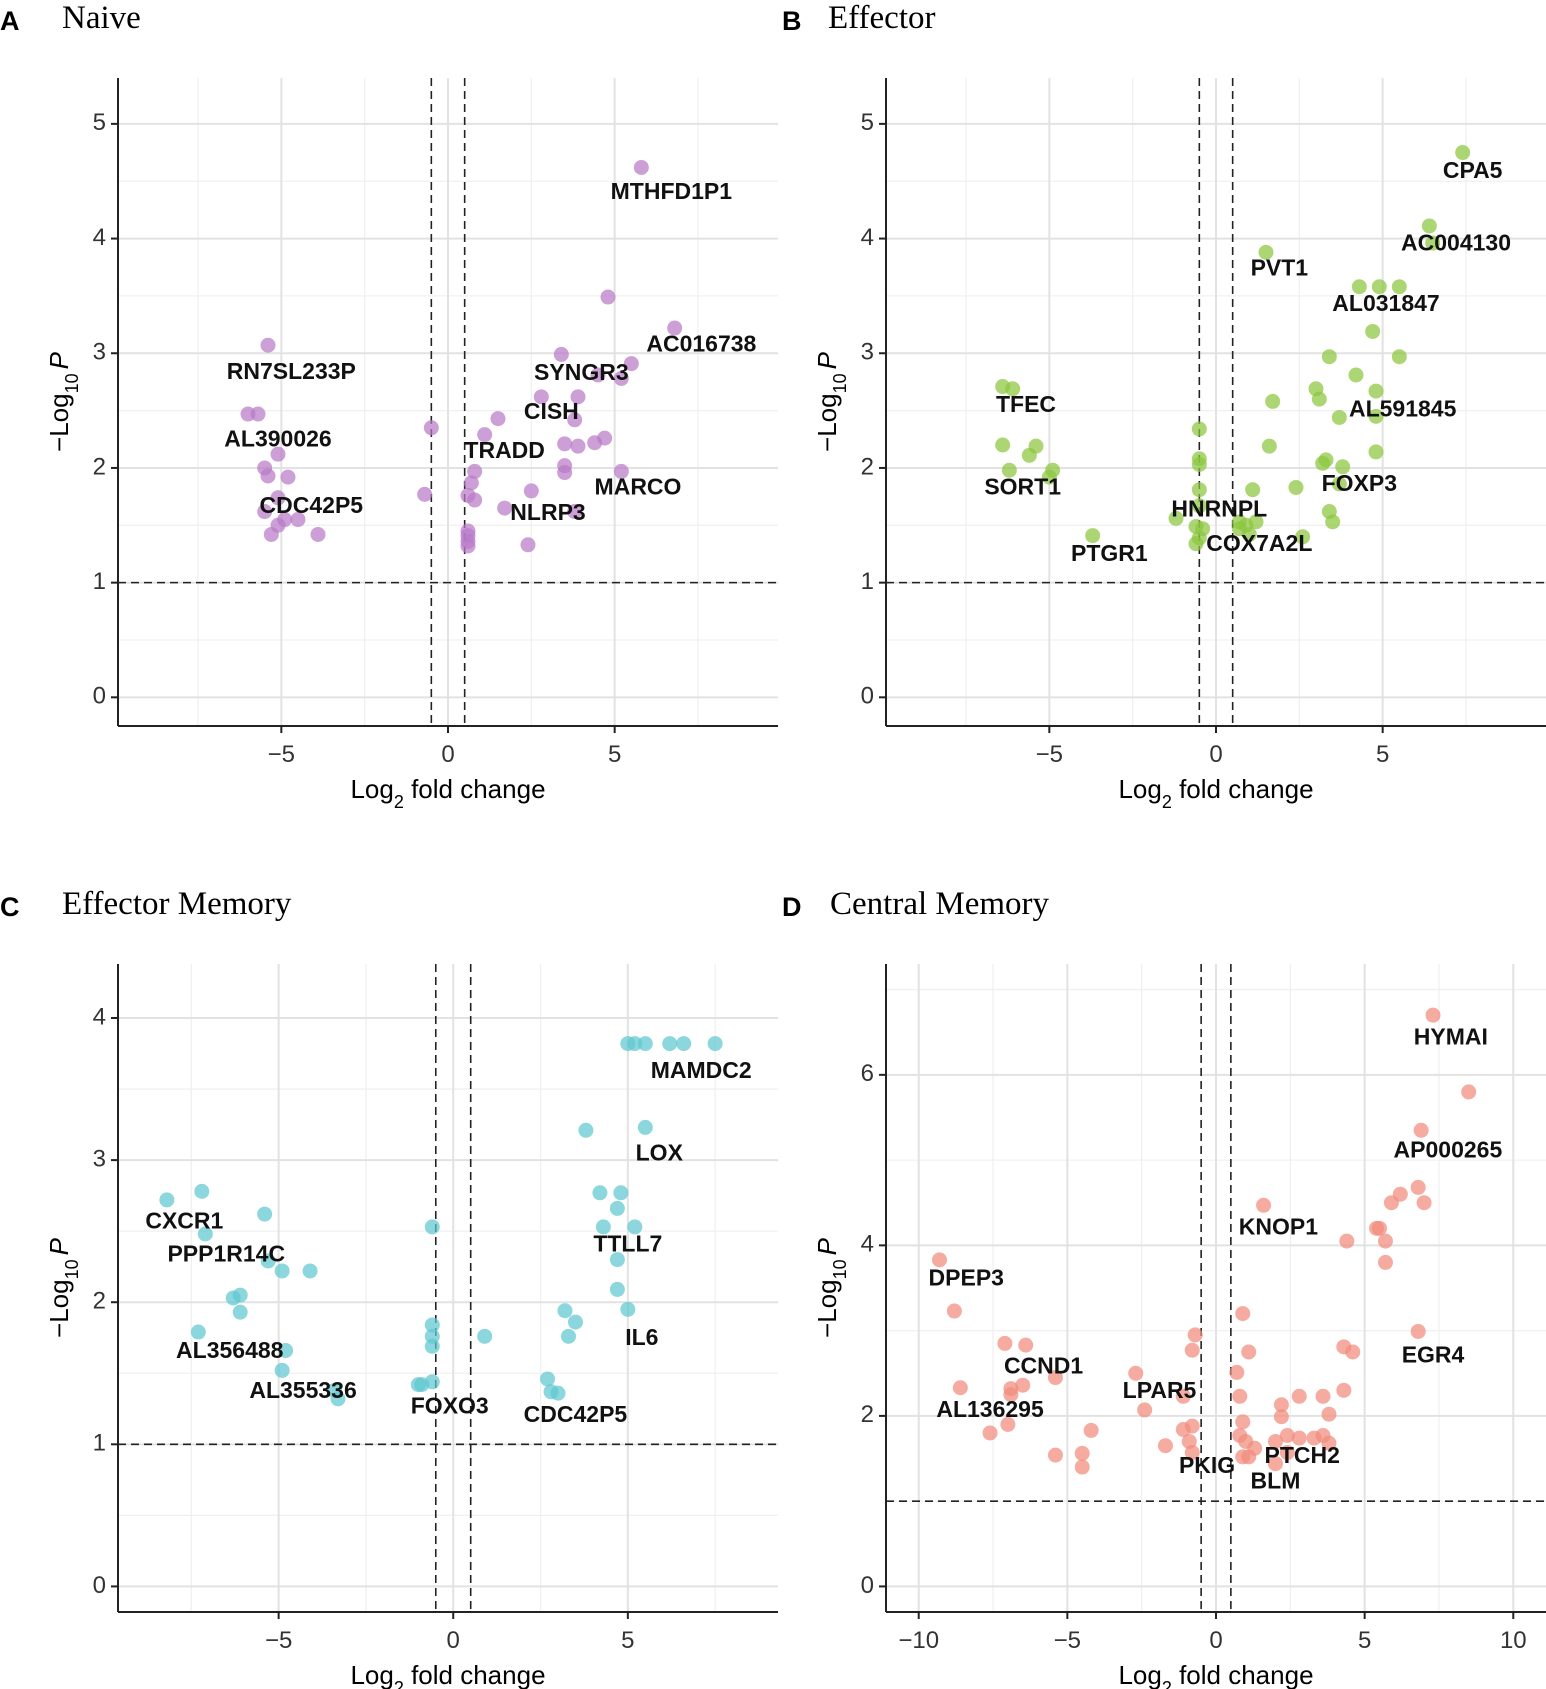 This screenshot has width=1546, height=1689. Describe the element at coordinates (1448, 1150) in the screenshot. I see `gene-label: AP000265` at that location.